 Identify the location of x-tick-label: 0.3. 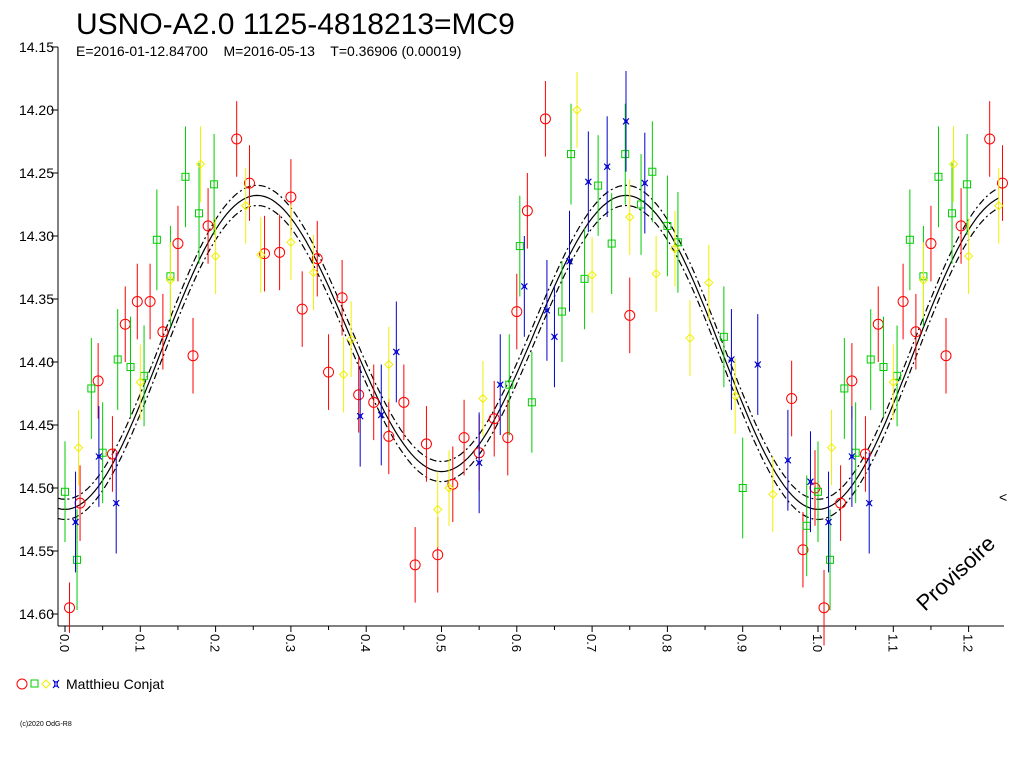
(290, 643).